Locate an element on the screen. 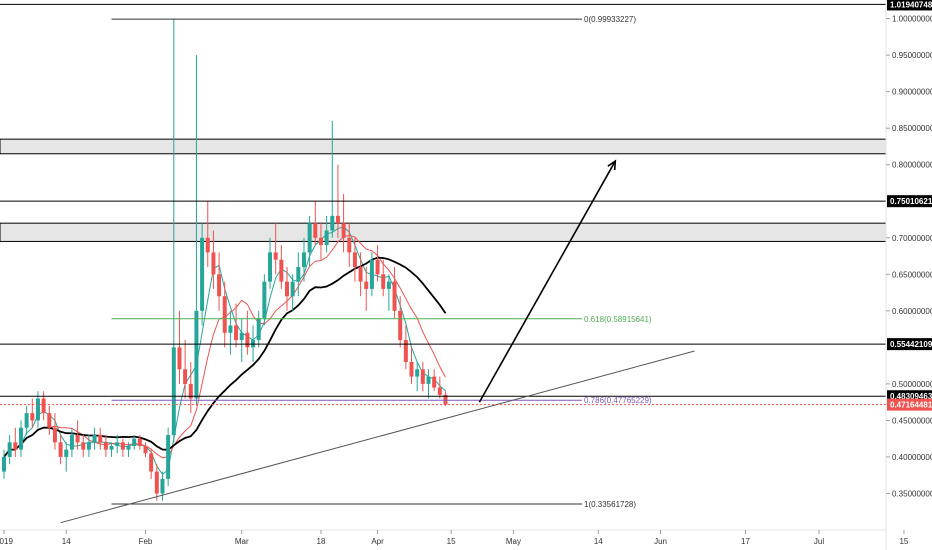 The image size is (932, 550). fib-label: 0.618(0.58915641) is located at coordinates (618, 319).